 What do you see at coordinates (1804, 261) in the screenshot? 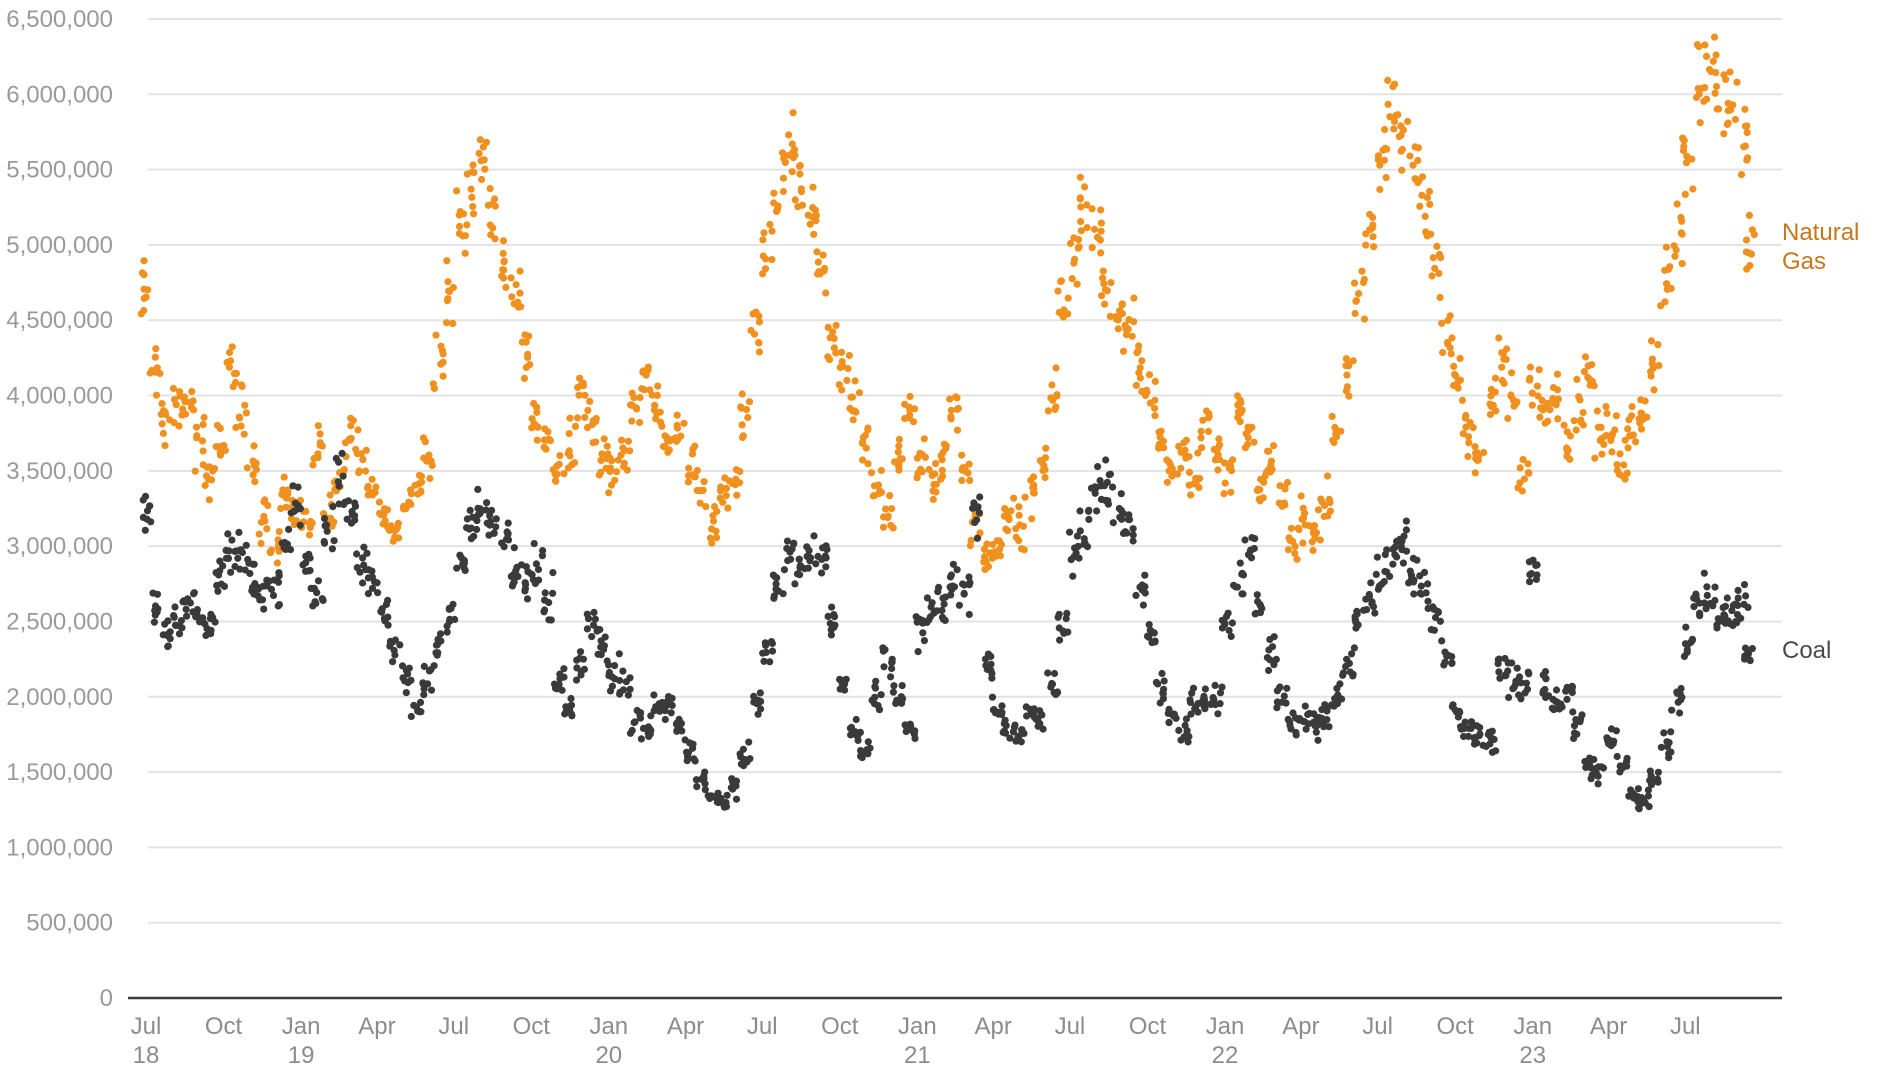
I see `series-label: Gas` at bounding box center [1804, 261].